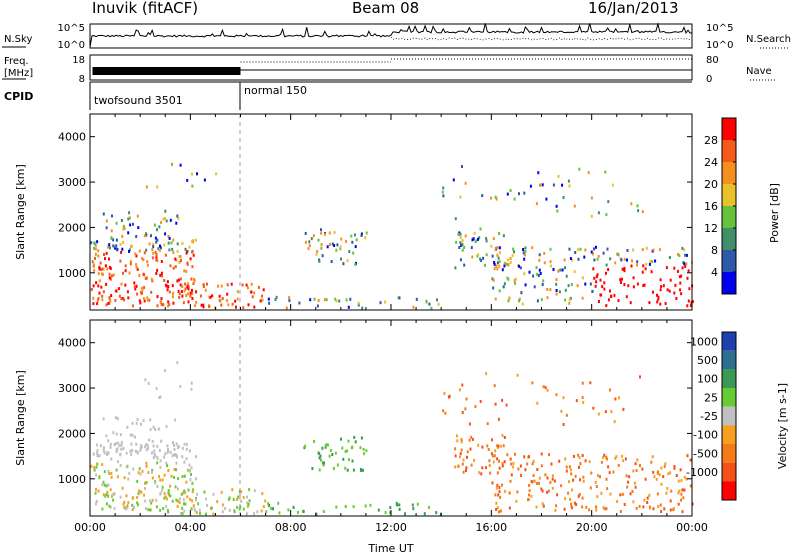 The image size is (800, 558). Describe the element at coordinates (72, 182) in the screenshot. I see `y-tick-label: 3000` at that location.